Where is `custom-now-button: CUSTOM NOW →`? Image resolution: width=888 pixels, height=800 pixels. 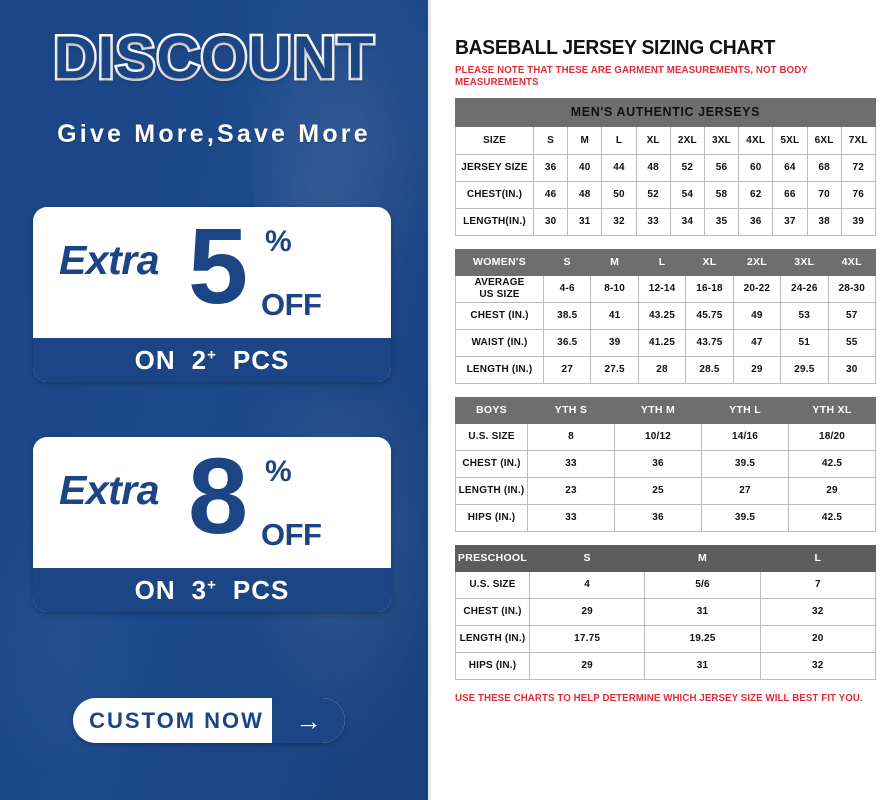
custom-now-button: CUSTOM NOW → is located at coordinates (209, 720).